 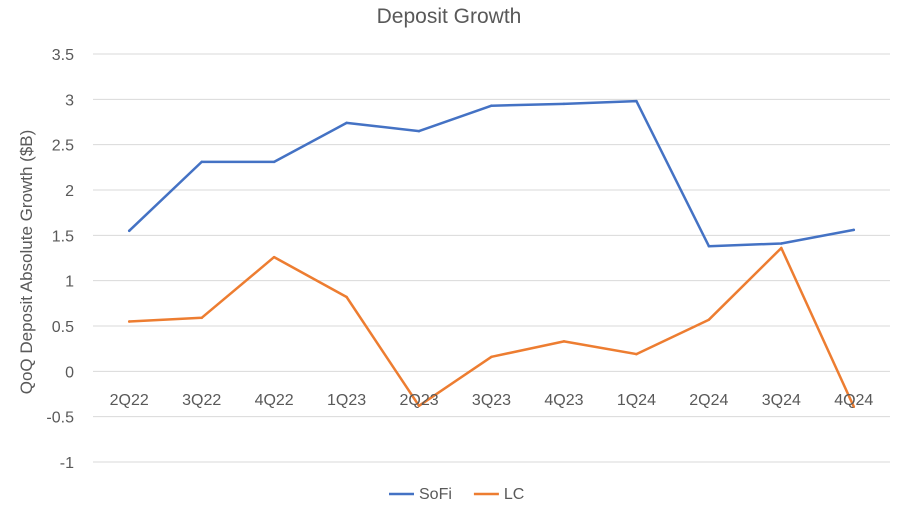 I want to click on legend-label: SoFi, so click(x=435, y=494).